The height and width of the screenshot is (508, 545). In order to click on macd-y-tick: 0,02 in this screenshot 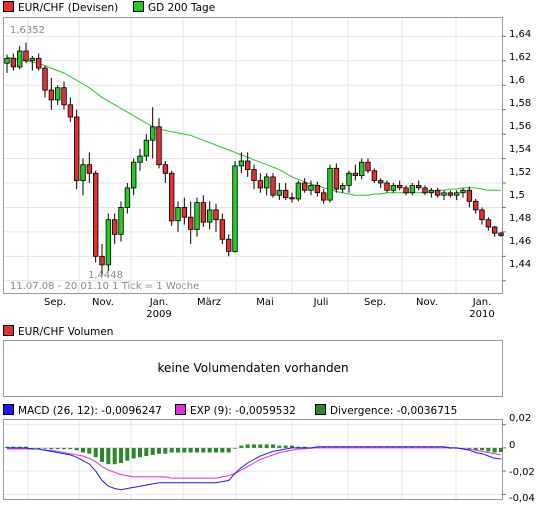, I will do `click(520, 418)`.